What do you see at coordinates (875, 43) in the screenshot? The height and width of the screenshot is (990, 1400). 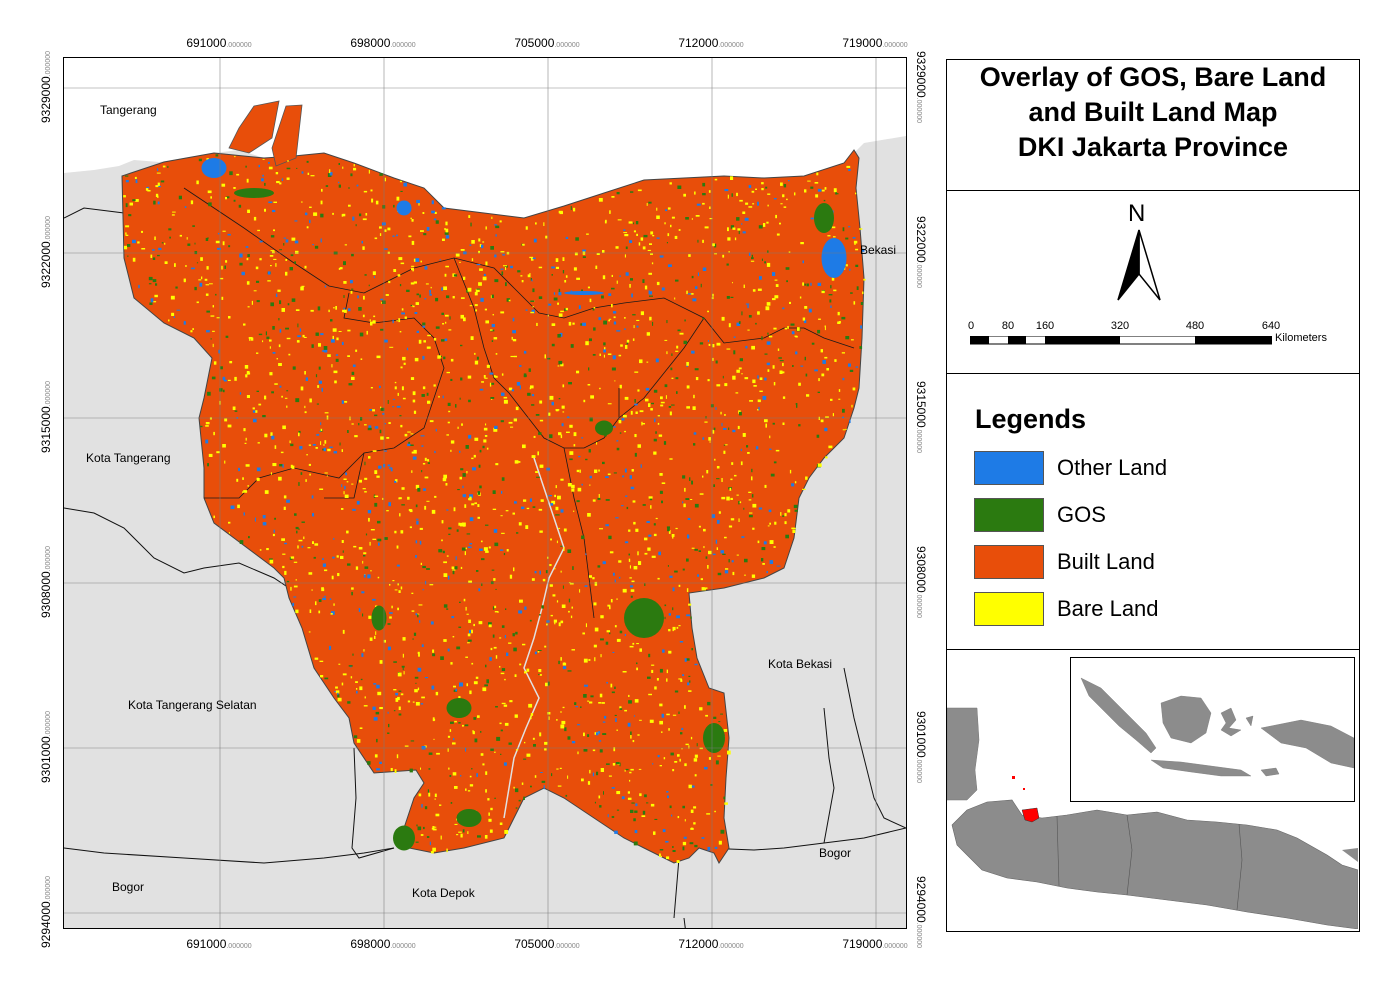 I see `coord-top-label: 719000.000000` at bounding box center [875, 43].